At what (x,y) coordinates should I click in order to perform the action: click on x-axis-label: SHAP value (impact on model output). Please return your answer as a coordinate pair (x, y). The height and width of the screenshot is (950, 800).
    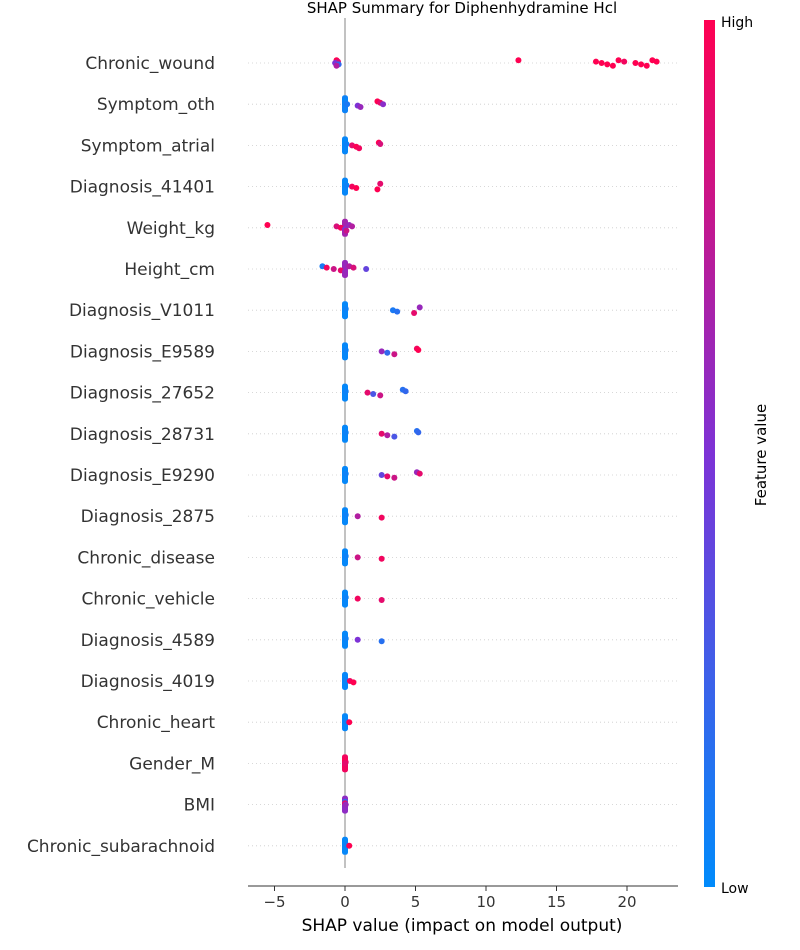
    Looking at the image, I should click on (462, 926).